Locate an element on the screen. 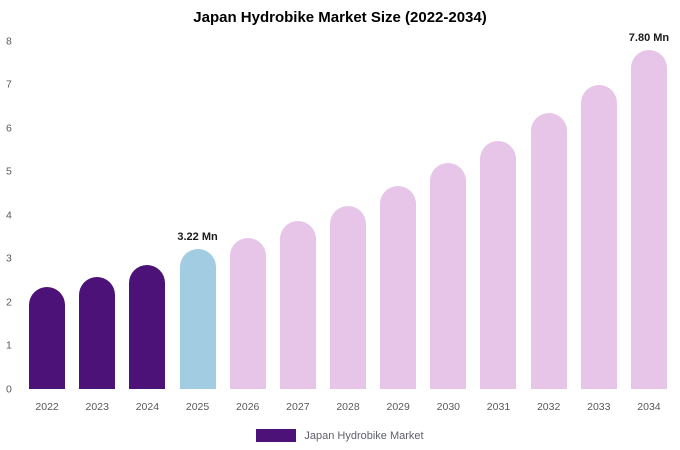 The width and height of the screenshot is (680, 450). bar-2027 is located at coordinates (297, 305).